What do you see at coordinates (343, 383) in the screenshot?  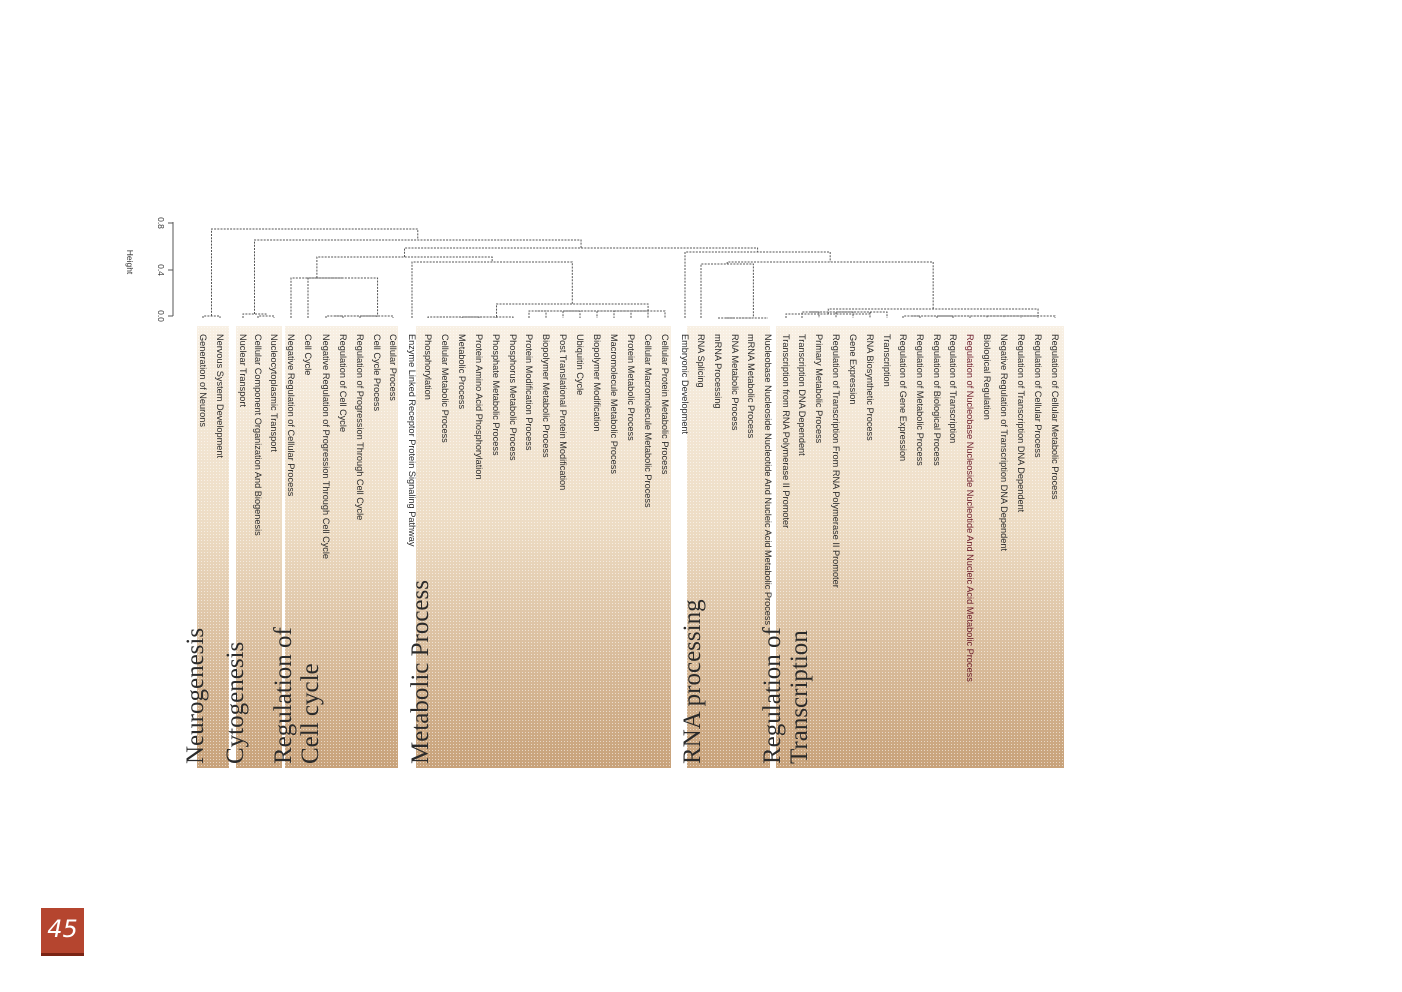 I see `leaf-label: Regulation of Cell Cycle` at bounding box center [343, 383].